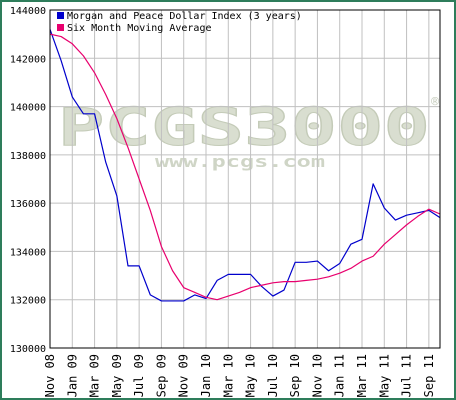  I want to click on y-tick-label: 144000, so click(28, 11).